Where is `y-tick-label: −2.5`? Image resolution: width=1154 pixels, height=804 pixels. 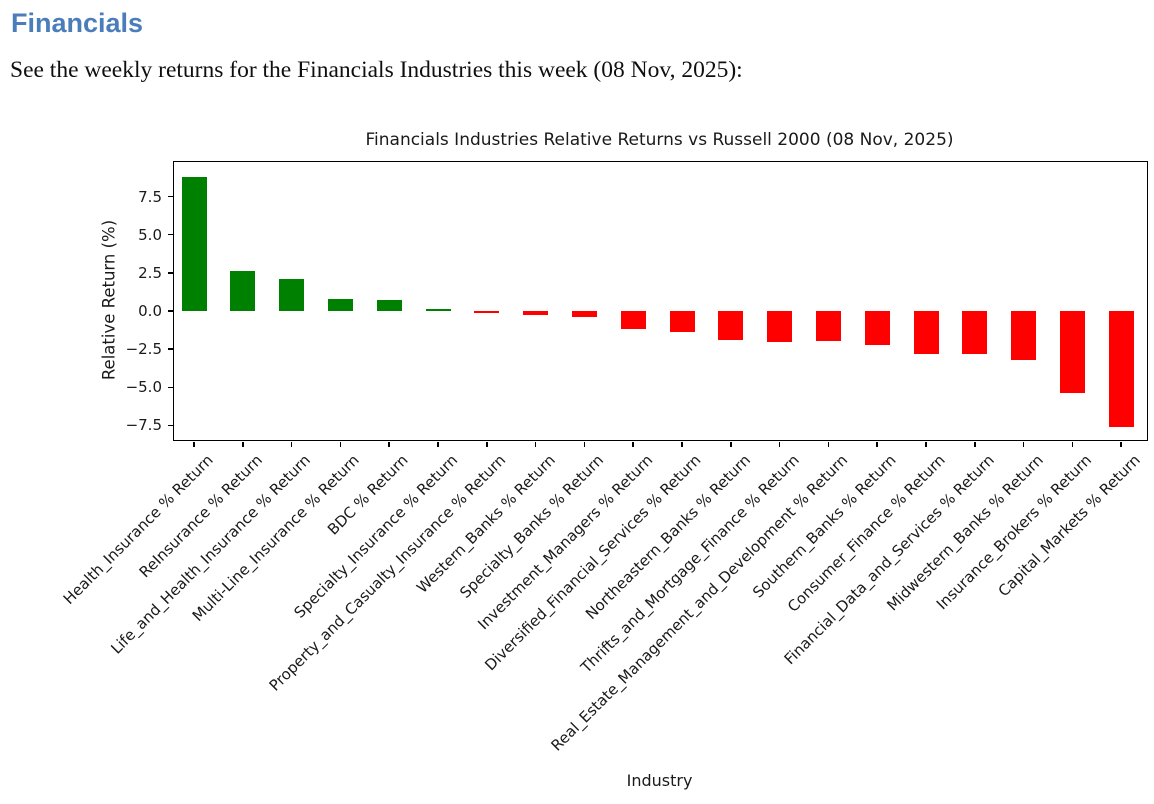 y-tick-label: −2.5 is located at coordinates (143, 349).